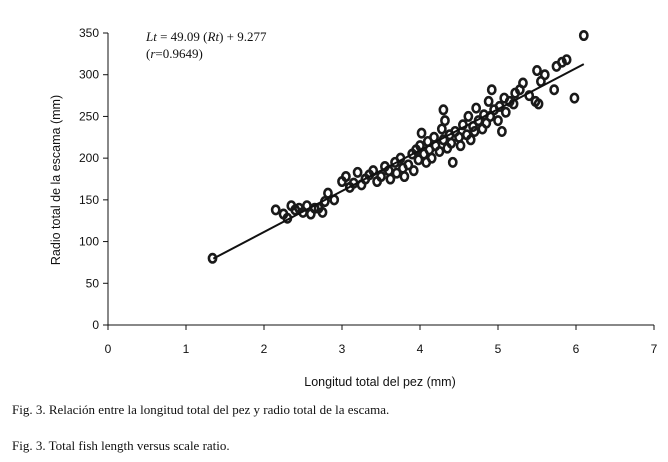  Describe the element at coordinates (206, 36) in the screenshot. I see `equation-line-1: Lt = 49.09 (Rt) + 9.277` at that location.